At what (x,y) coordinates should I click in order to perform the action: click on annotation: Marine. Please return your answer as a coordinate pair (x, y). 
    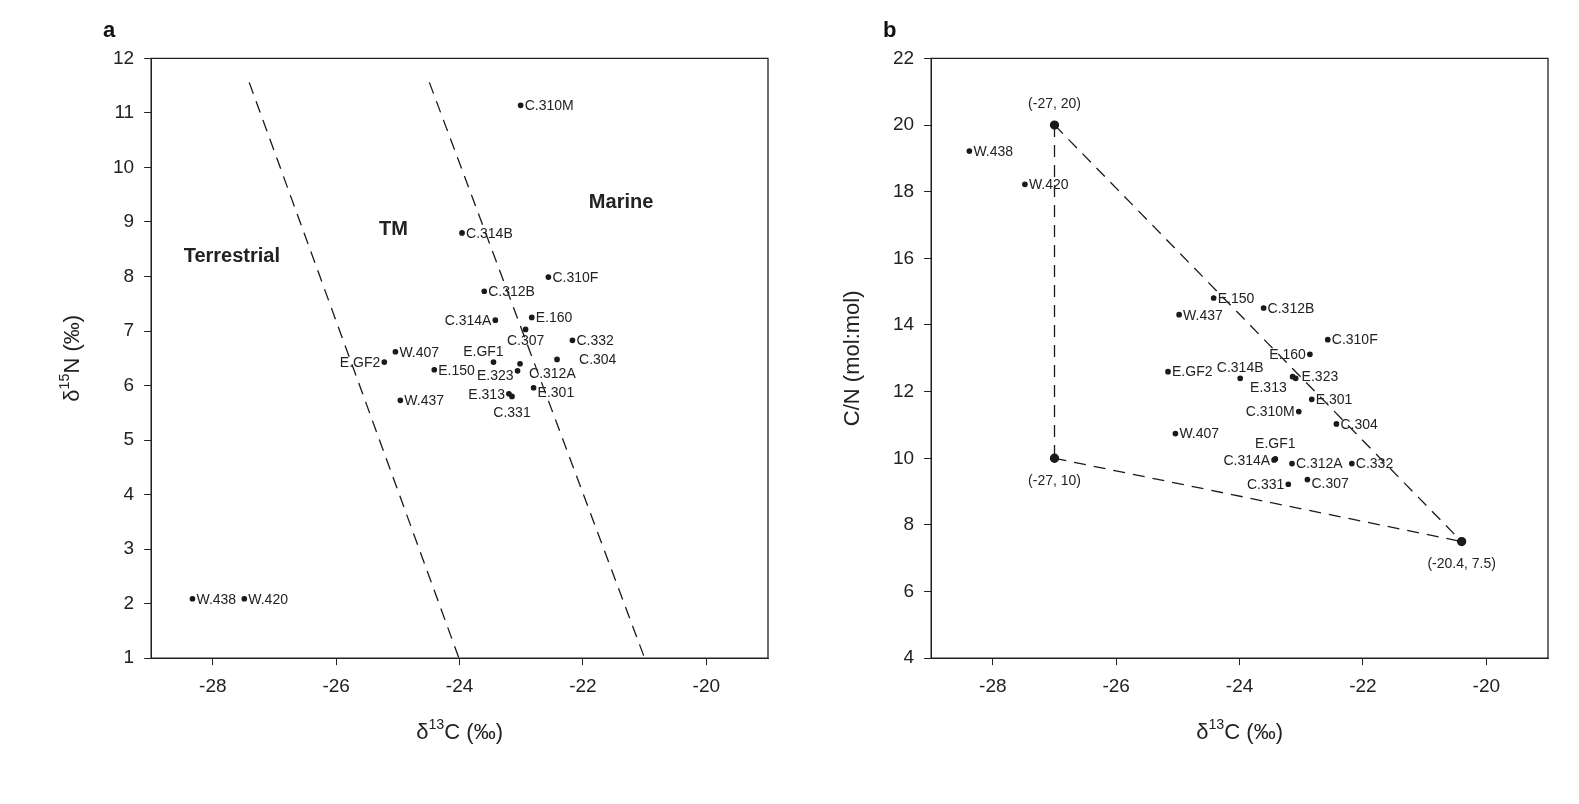
    Looking at the image, I should click on (621, 200).